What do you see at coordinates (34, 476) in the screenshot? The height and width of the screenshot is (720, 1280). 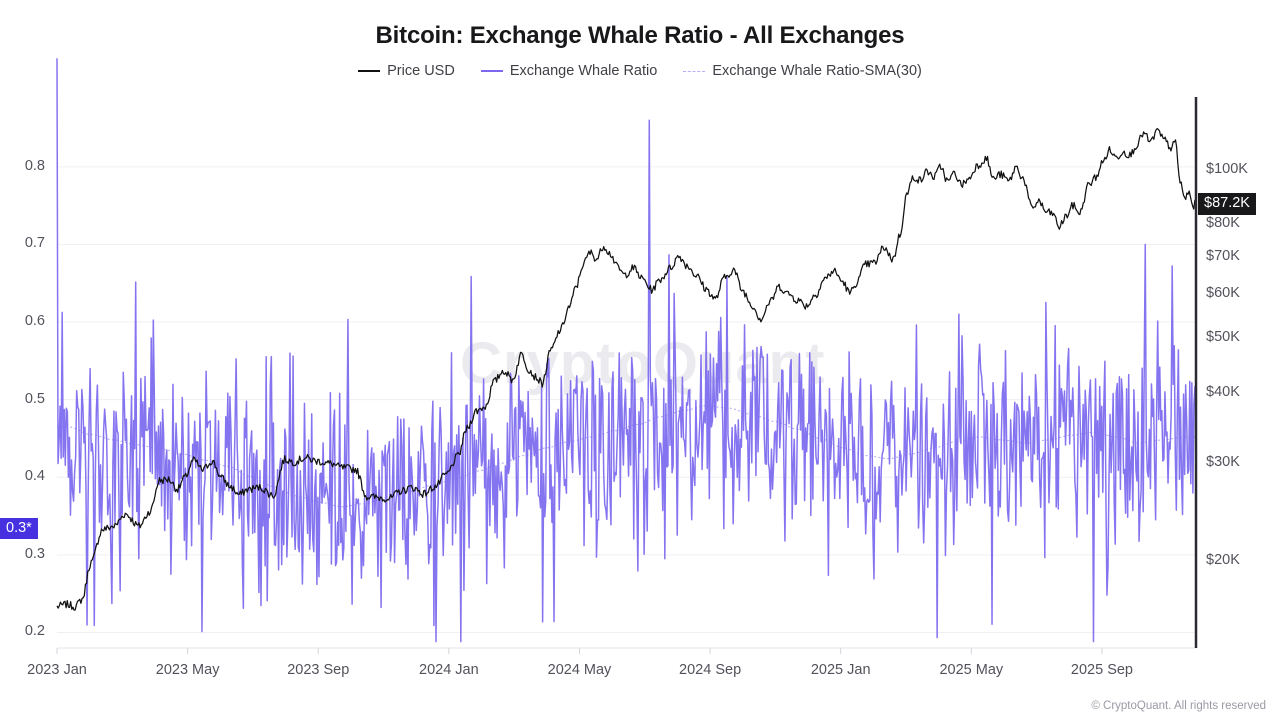 I see `y-axis-left-tick: 0.4` at bounding box center [34, 476].